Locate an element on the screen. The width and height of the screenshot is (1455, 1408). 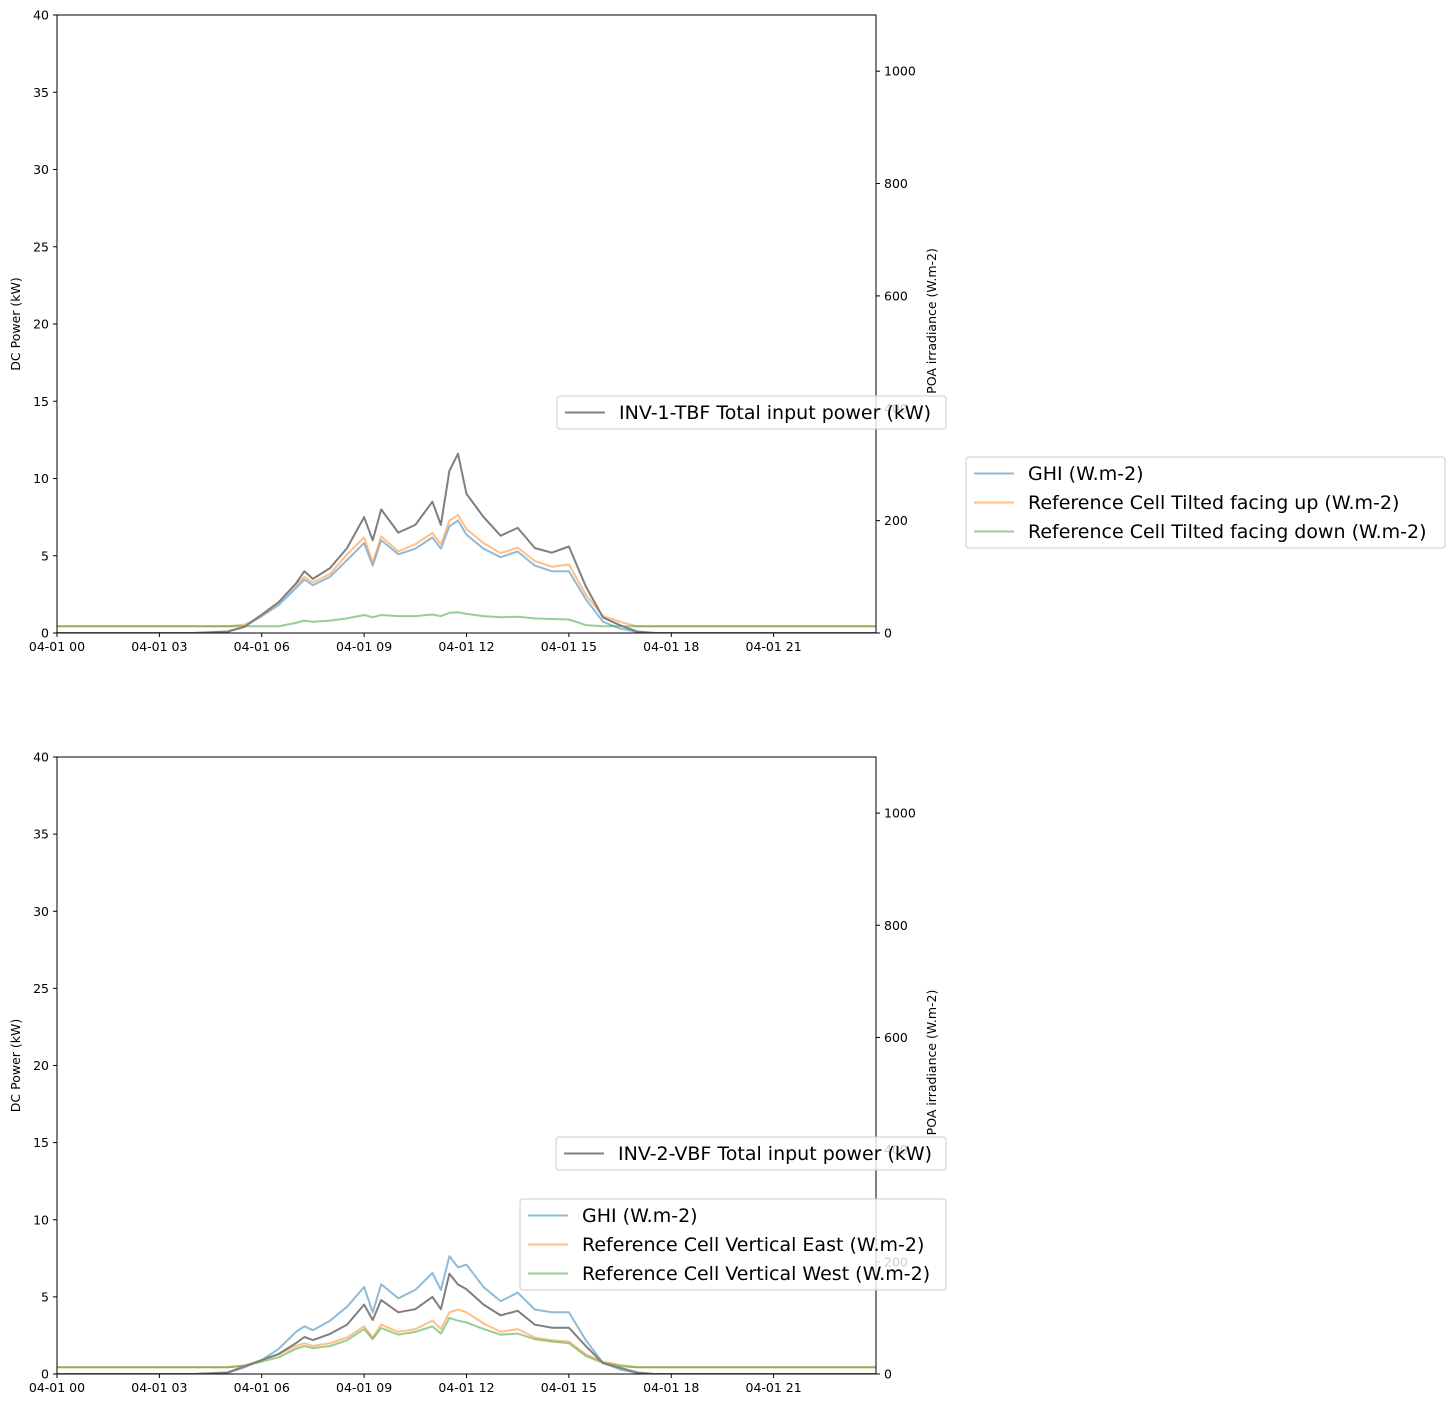
legend-label: INV-1-TBF Total input power (kW) is located at coordinates (775, 413).